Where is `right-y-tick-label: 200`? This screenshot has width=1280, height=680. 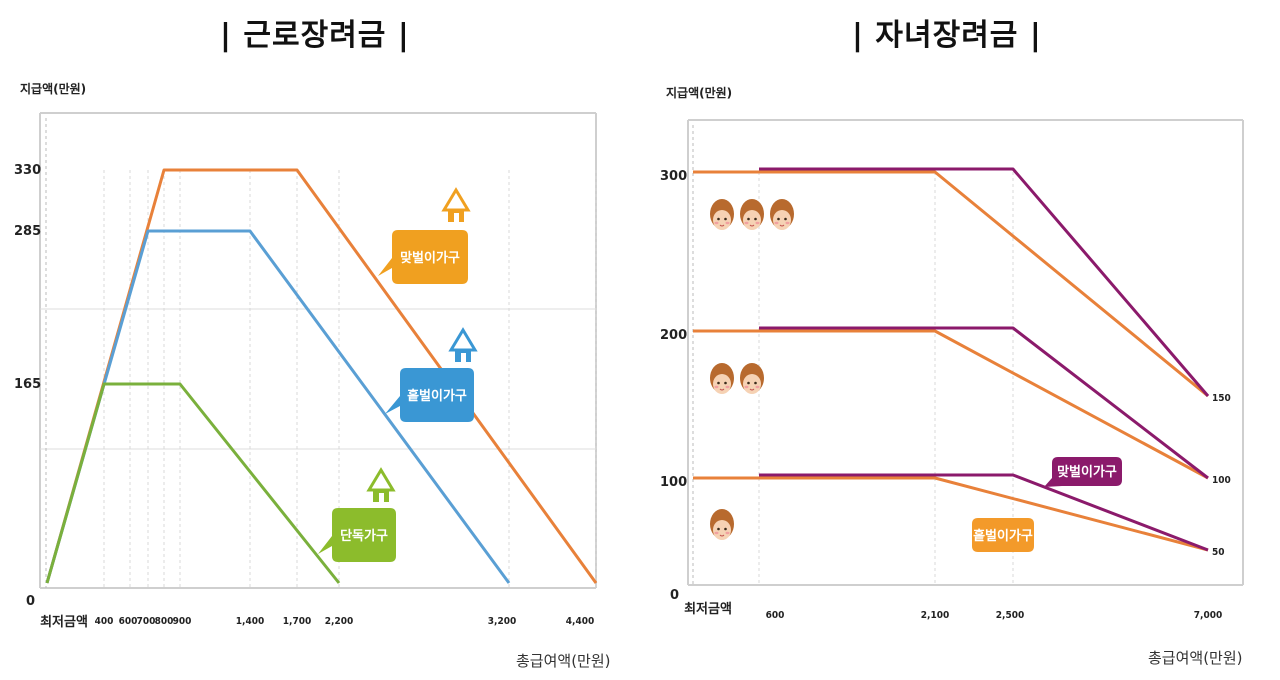 right-y-tick-label: 200 is located at coordinates (673, 335).